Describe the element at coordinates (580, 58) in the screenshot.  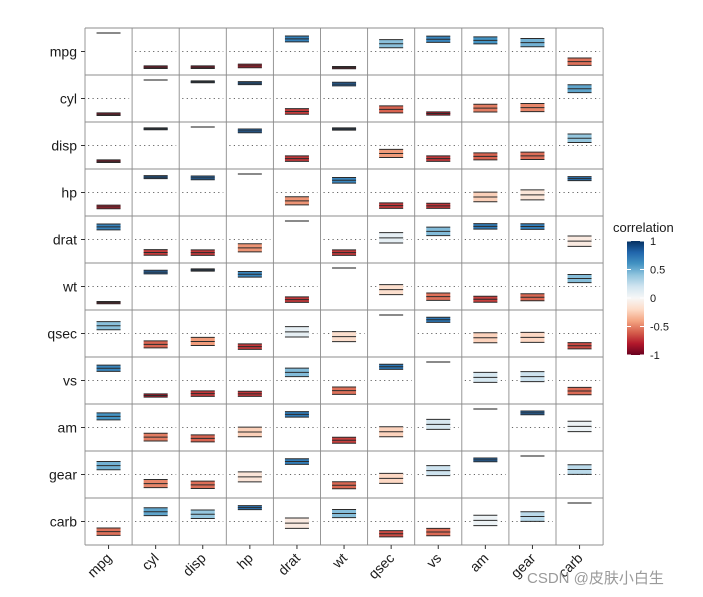
I see `cell-mpg-carb` at that location.